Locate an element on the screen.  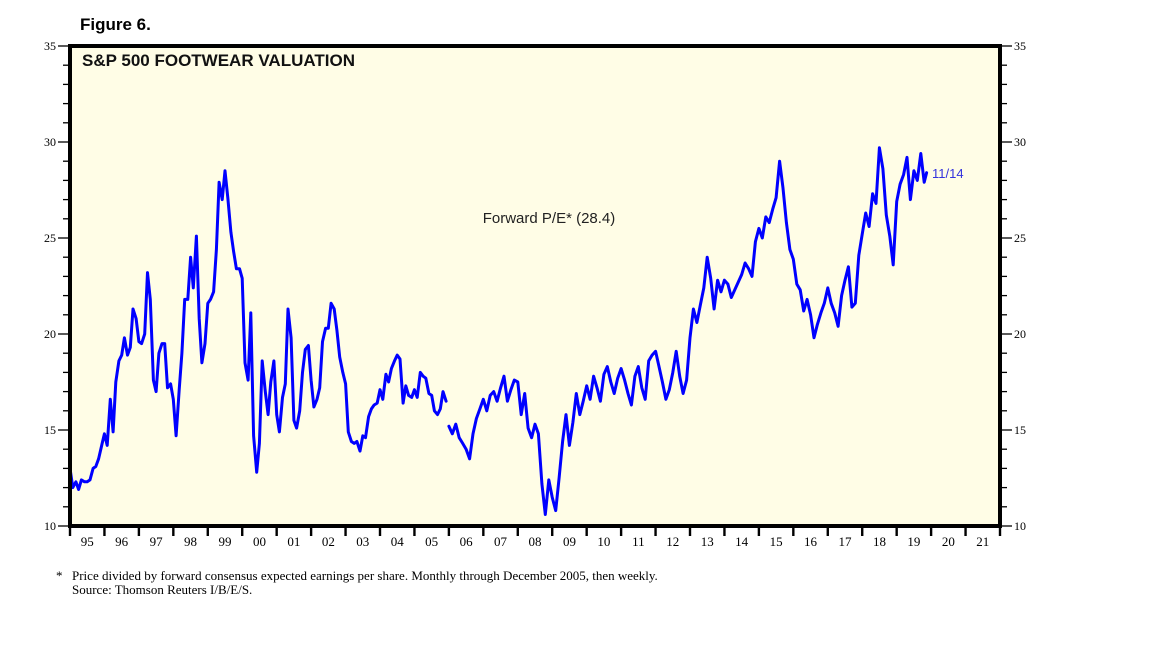
x-tick-label: 09 is located at coordinates (569, 541).